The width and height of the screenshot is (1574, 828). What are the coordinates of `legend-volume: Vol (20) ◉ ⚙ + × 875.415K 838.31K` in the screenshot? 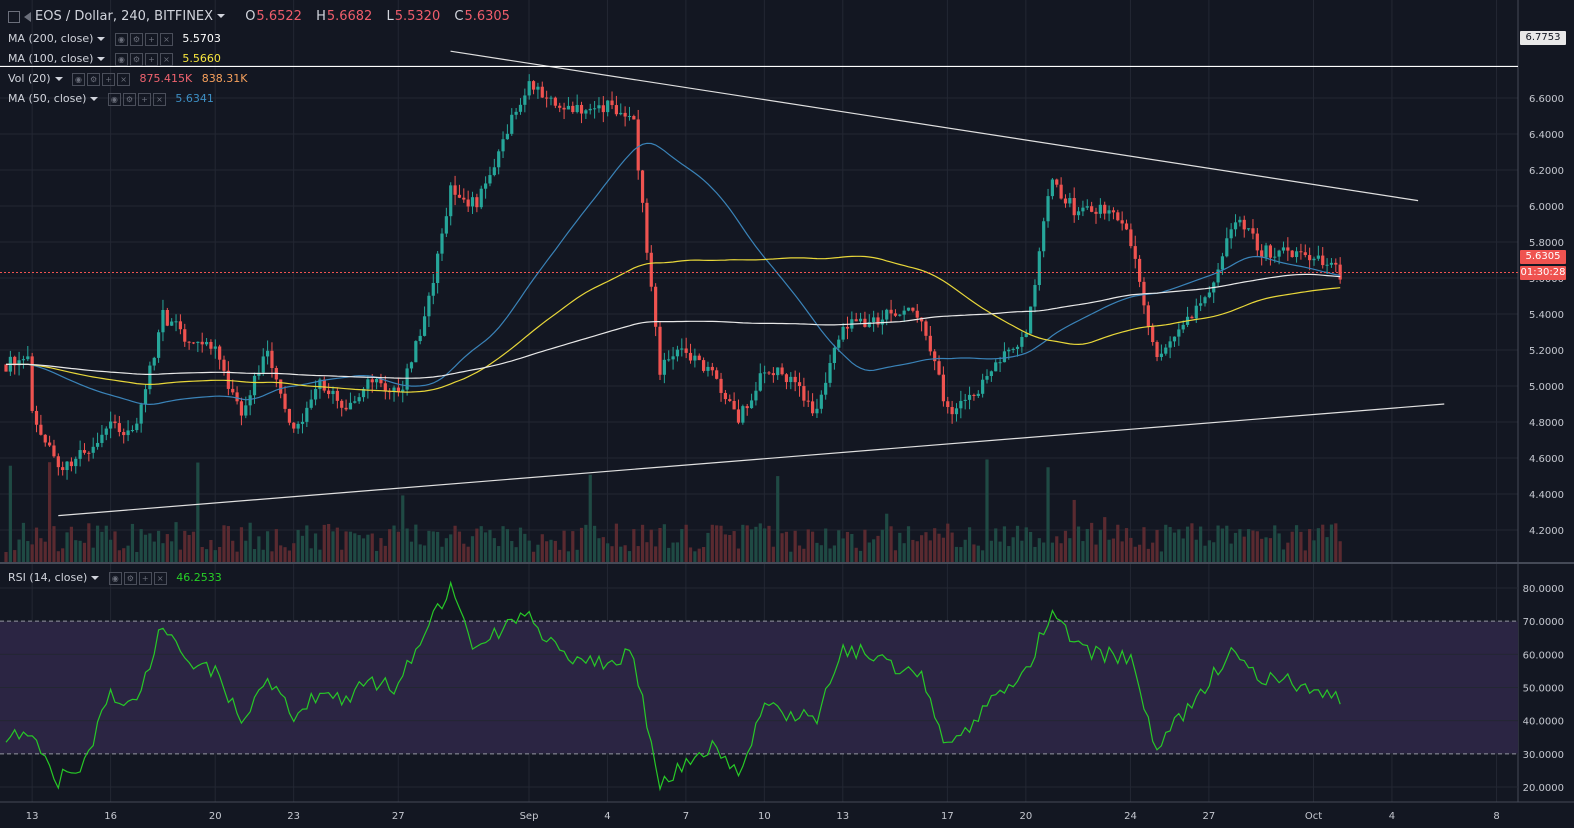 It's located at (127, 79).